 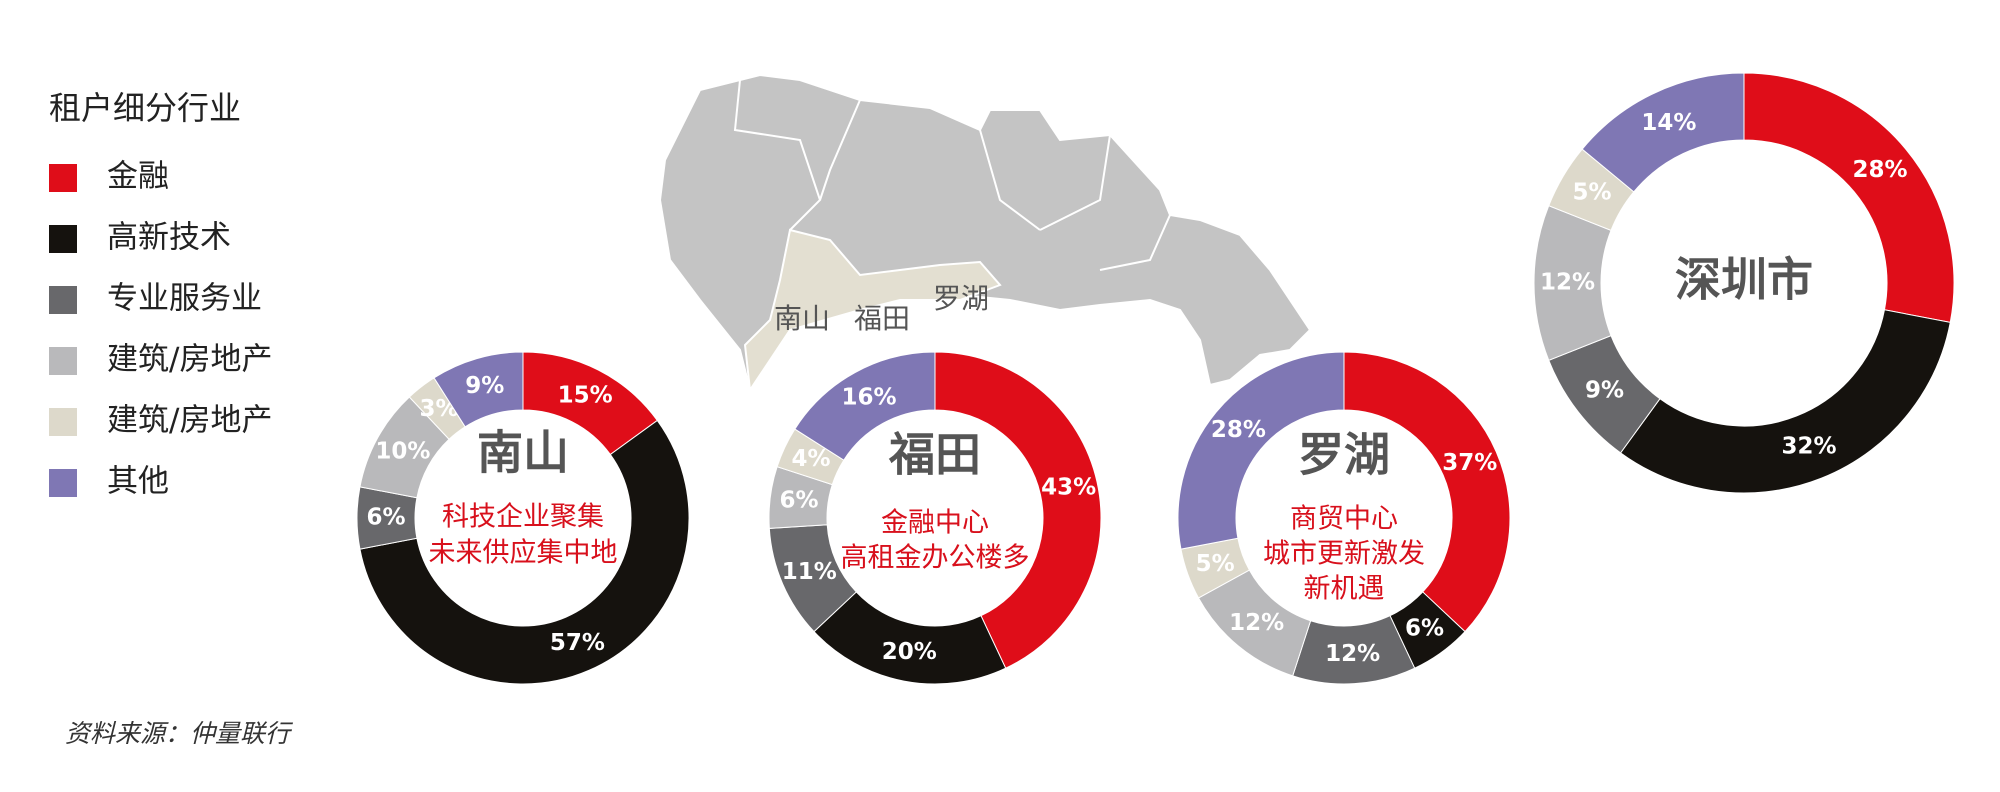 What do you see at coordinates (138, 177) in the screenshot?
I see `legend-label: 金融` at bounding box center [138, 177].